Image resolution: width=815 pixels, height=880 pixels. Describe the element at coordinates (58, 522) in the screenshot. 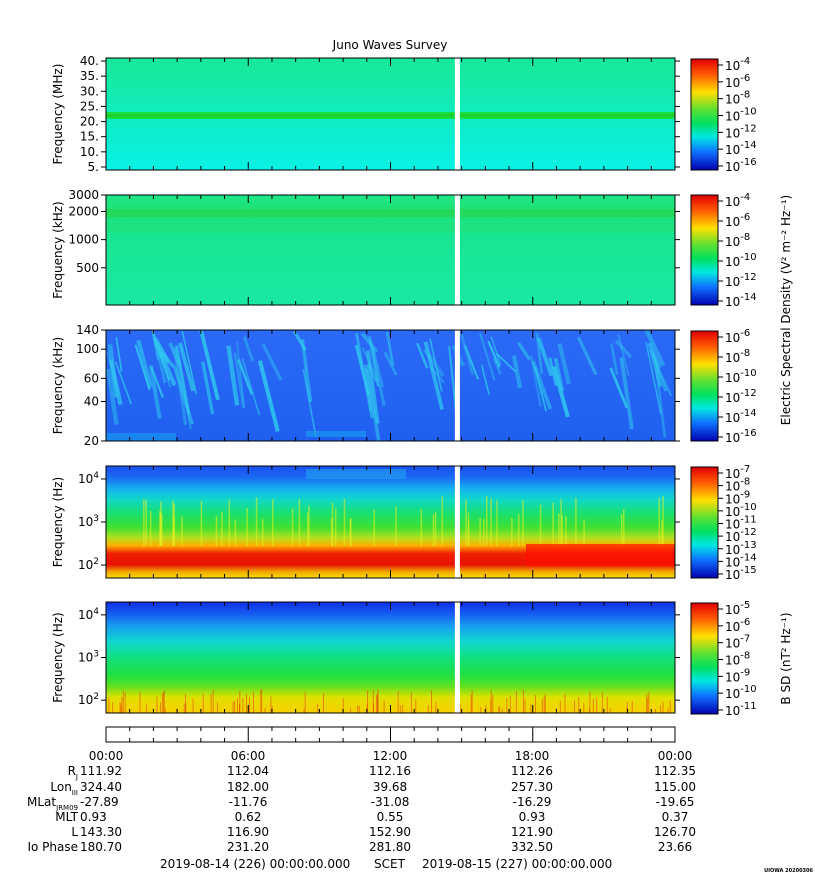

I see `y-axis-label: Frequency (Hz)` at that location.